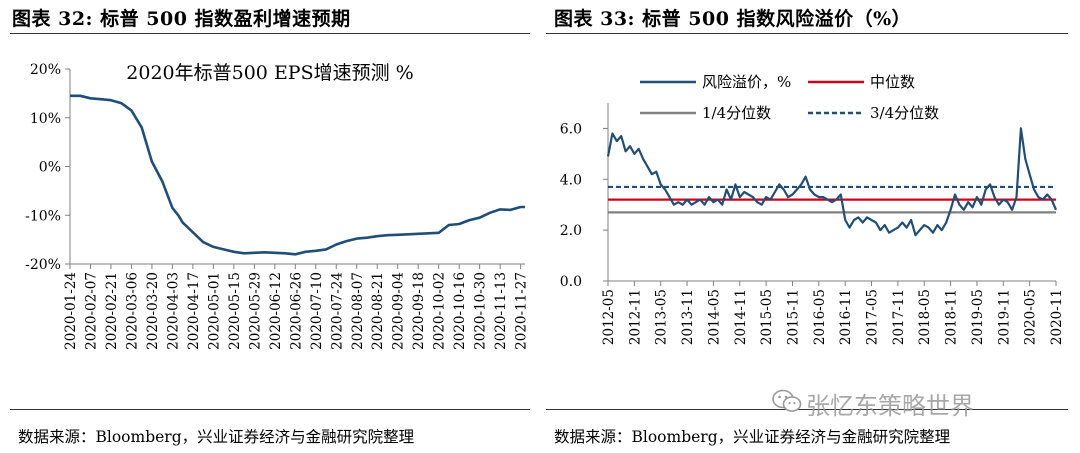 This screenshot has width=1080, height=453. Describe the element at coordinates (787, 400) in the screenshot. I see `wechat-icon` at that location.